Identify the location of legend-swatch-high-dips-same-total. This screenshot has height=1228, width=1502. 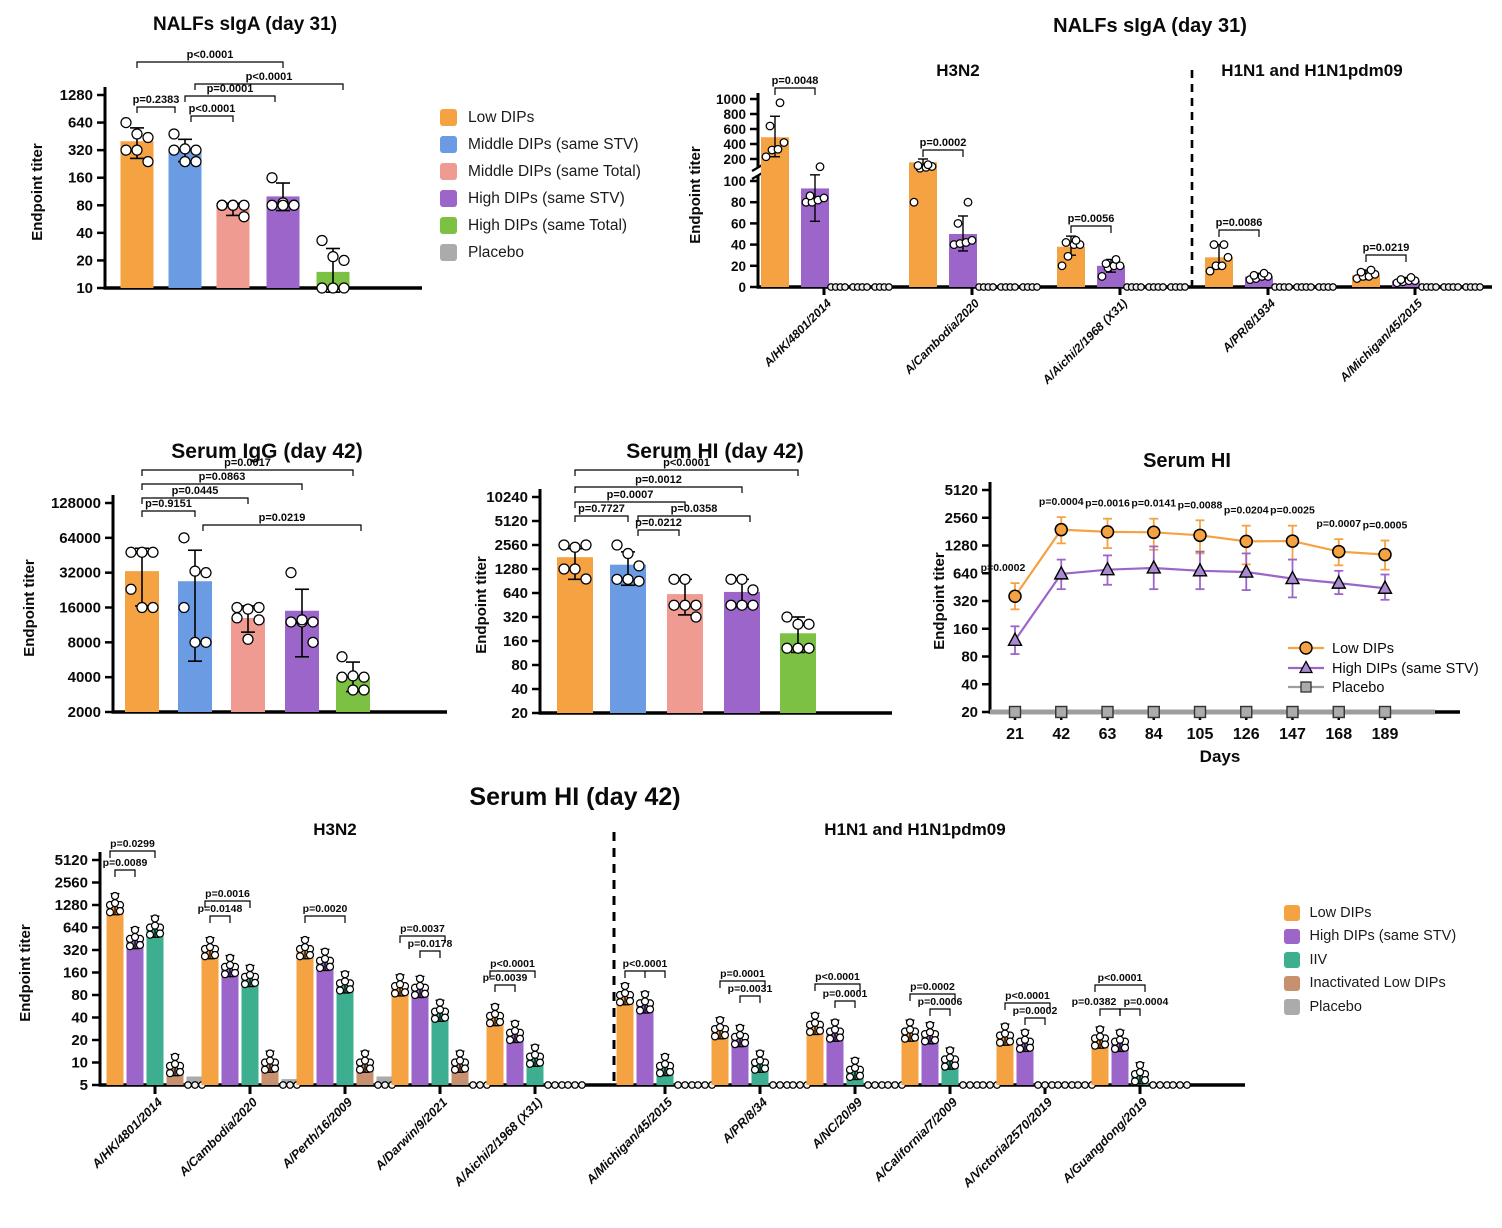
(448, 225).